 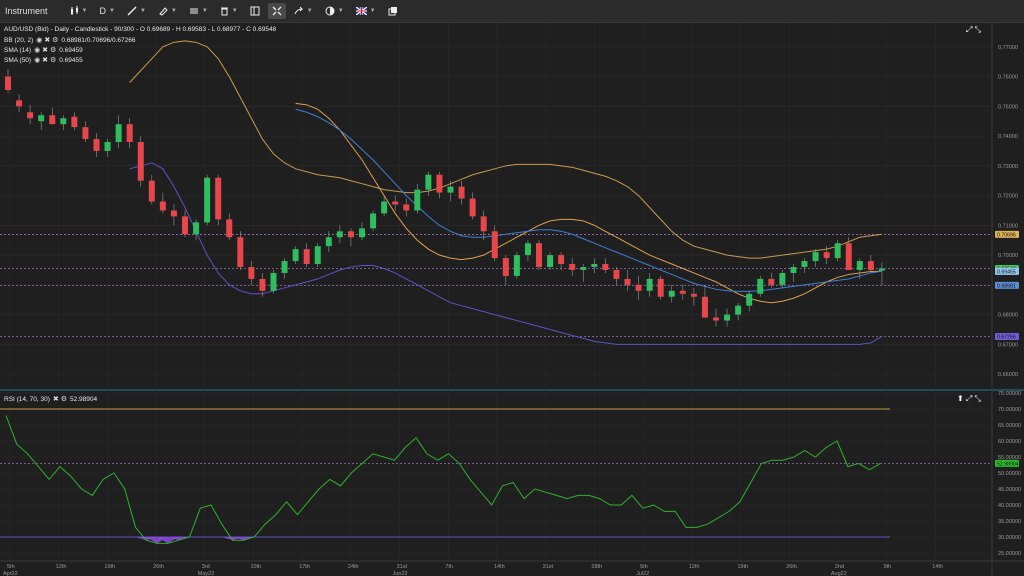 I want to click on crosshair-button, so click(x=276, y=11).